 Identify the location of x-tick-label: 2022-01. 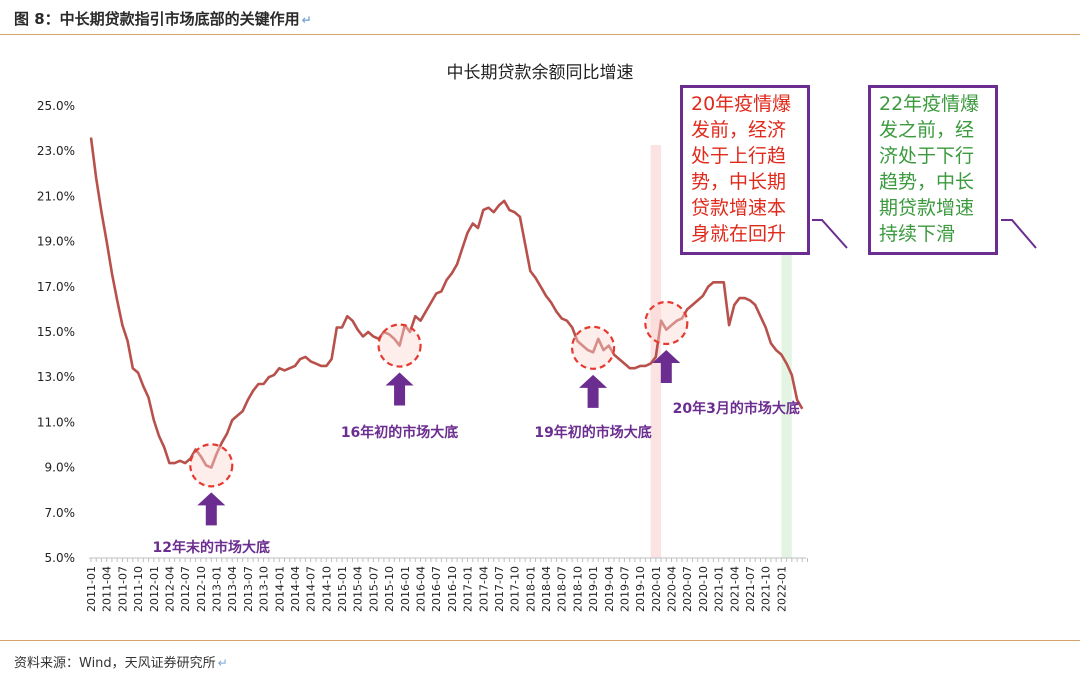
(781, 589).